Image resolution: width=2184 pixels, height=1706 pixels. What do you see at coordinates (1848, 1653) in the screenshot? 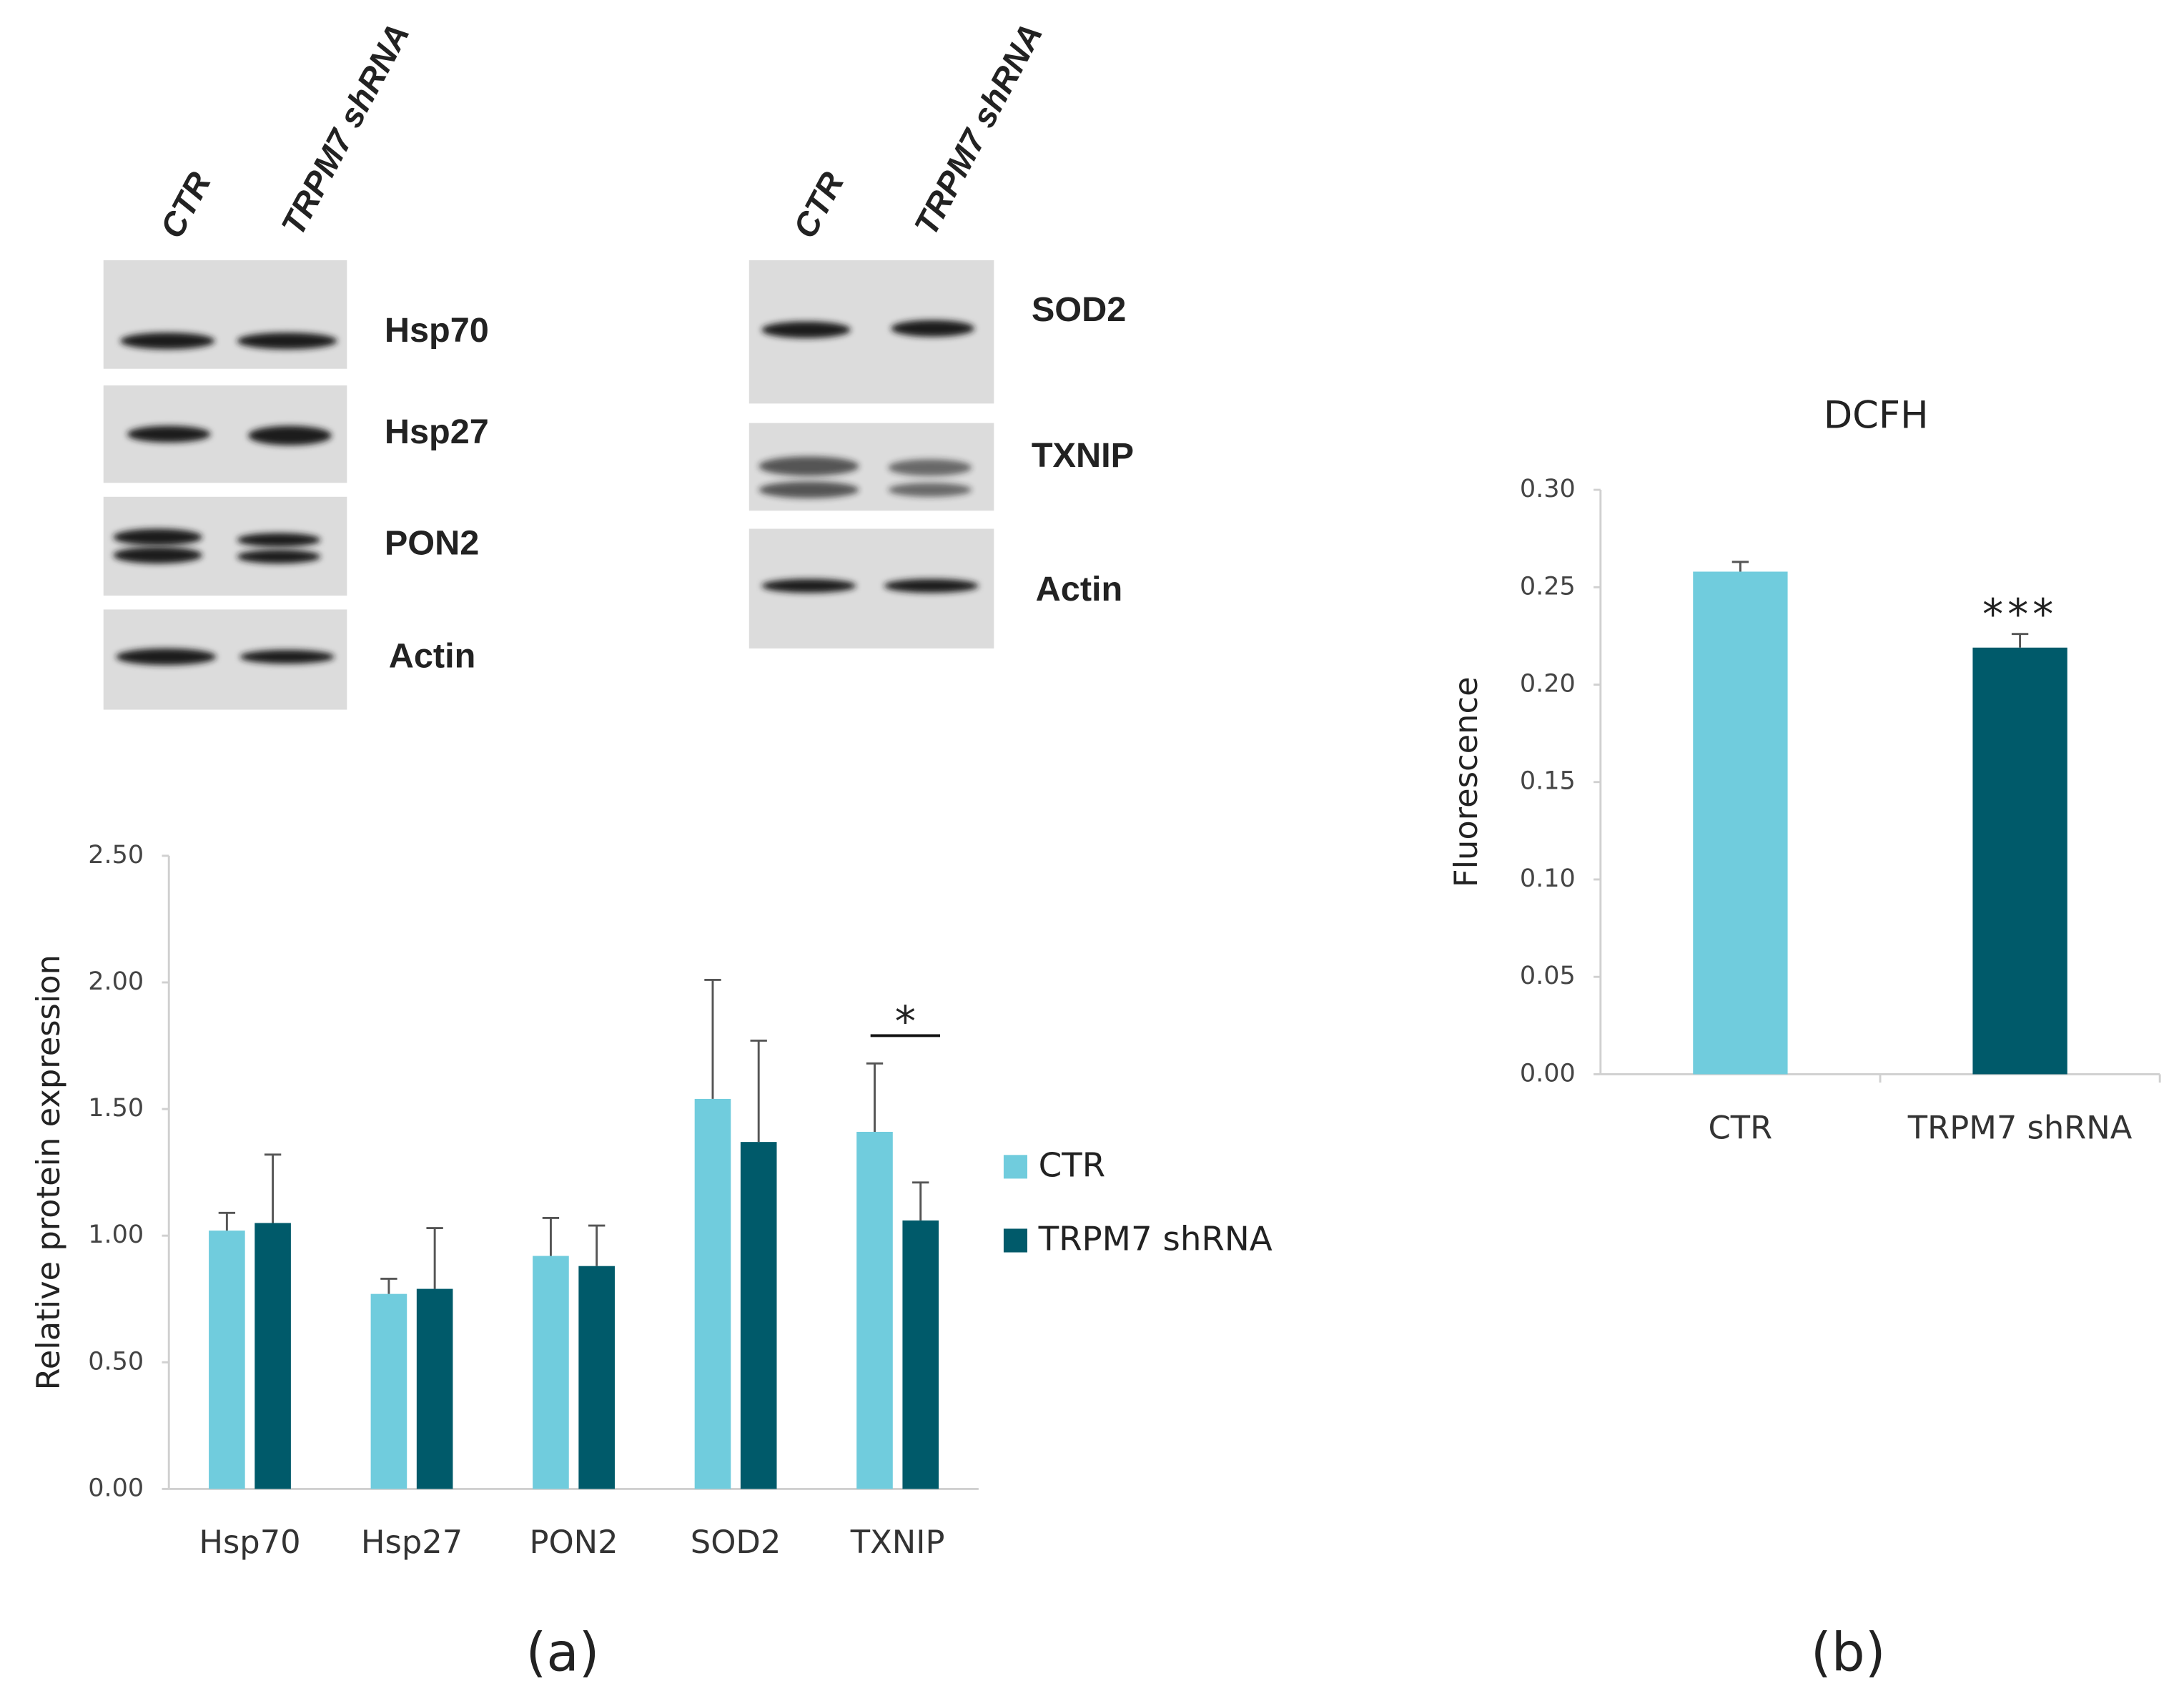
I see `panel-label: (b)` at bounding box center [1848, 1653].